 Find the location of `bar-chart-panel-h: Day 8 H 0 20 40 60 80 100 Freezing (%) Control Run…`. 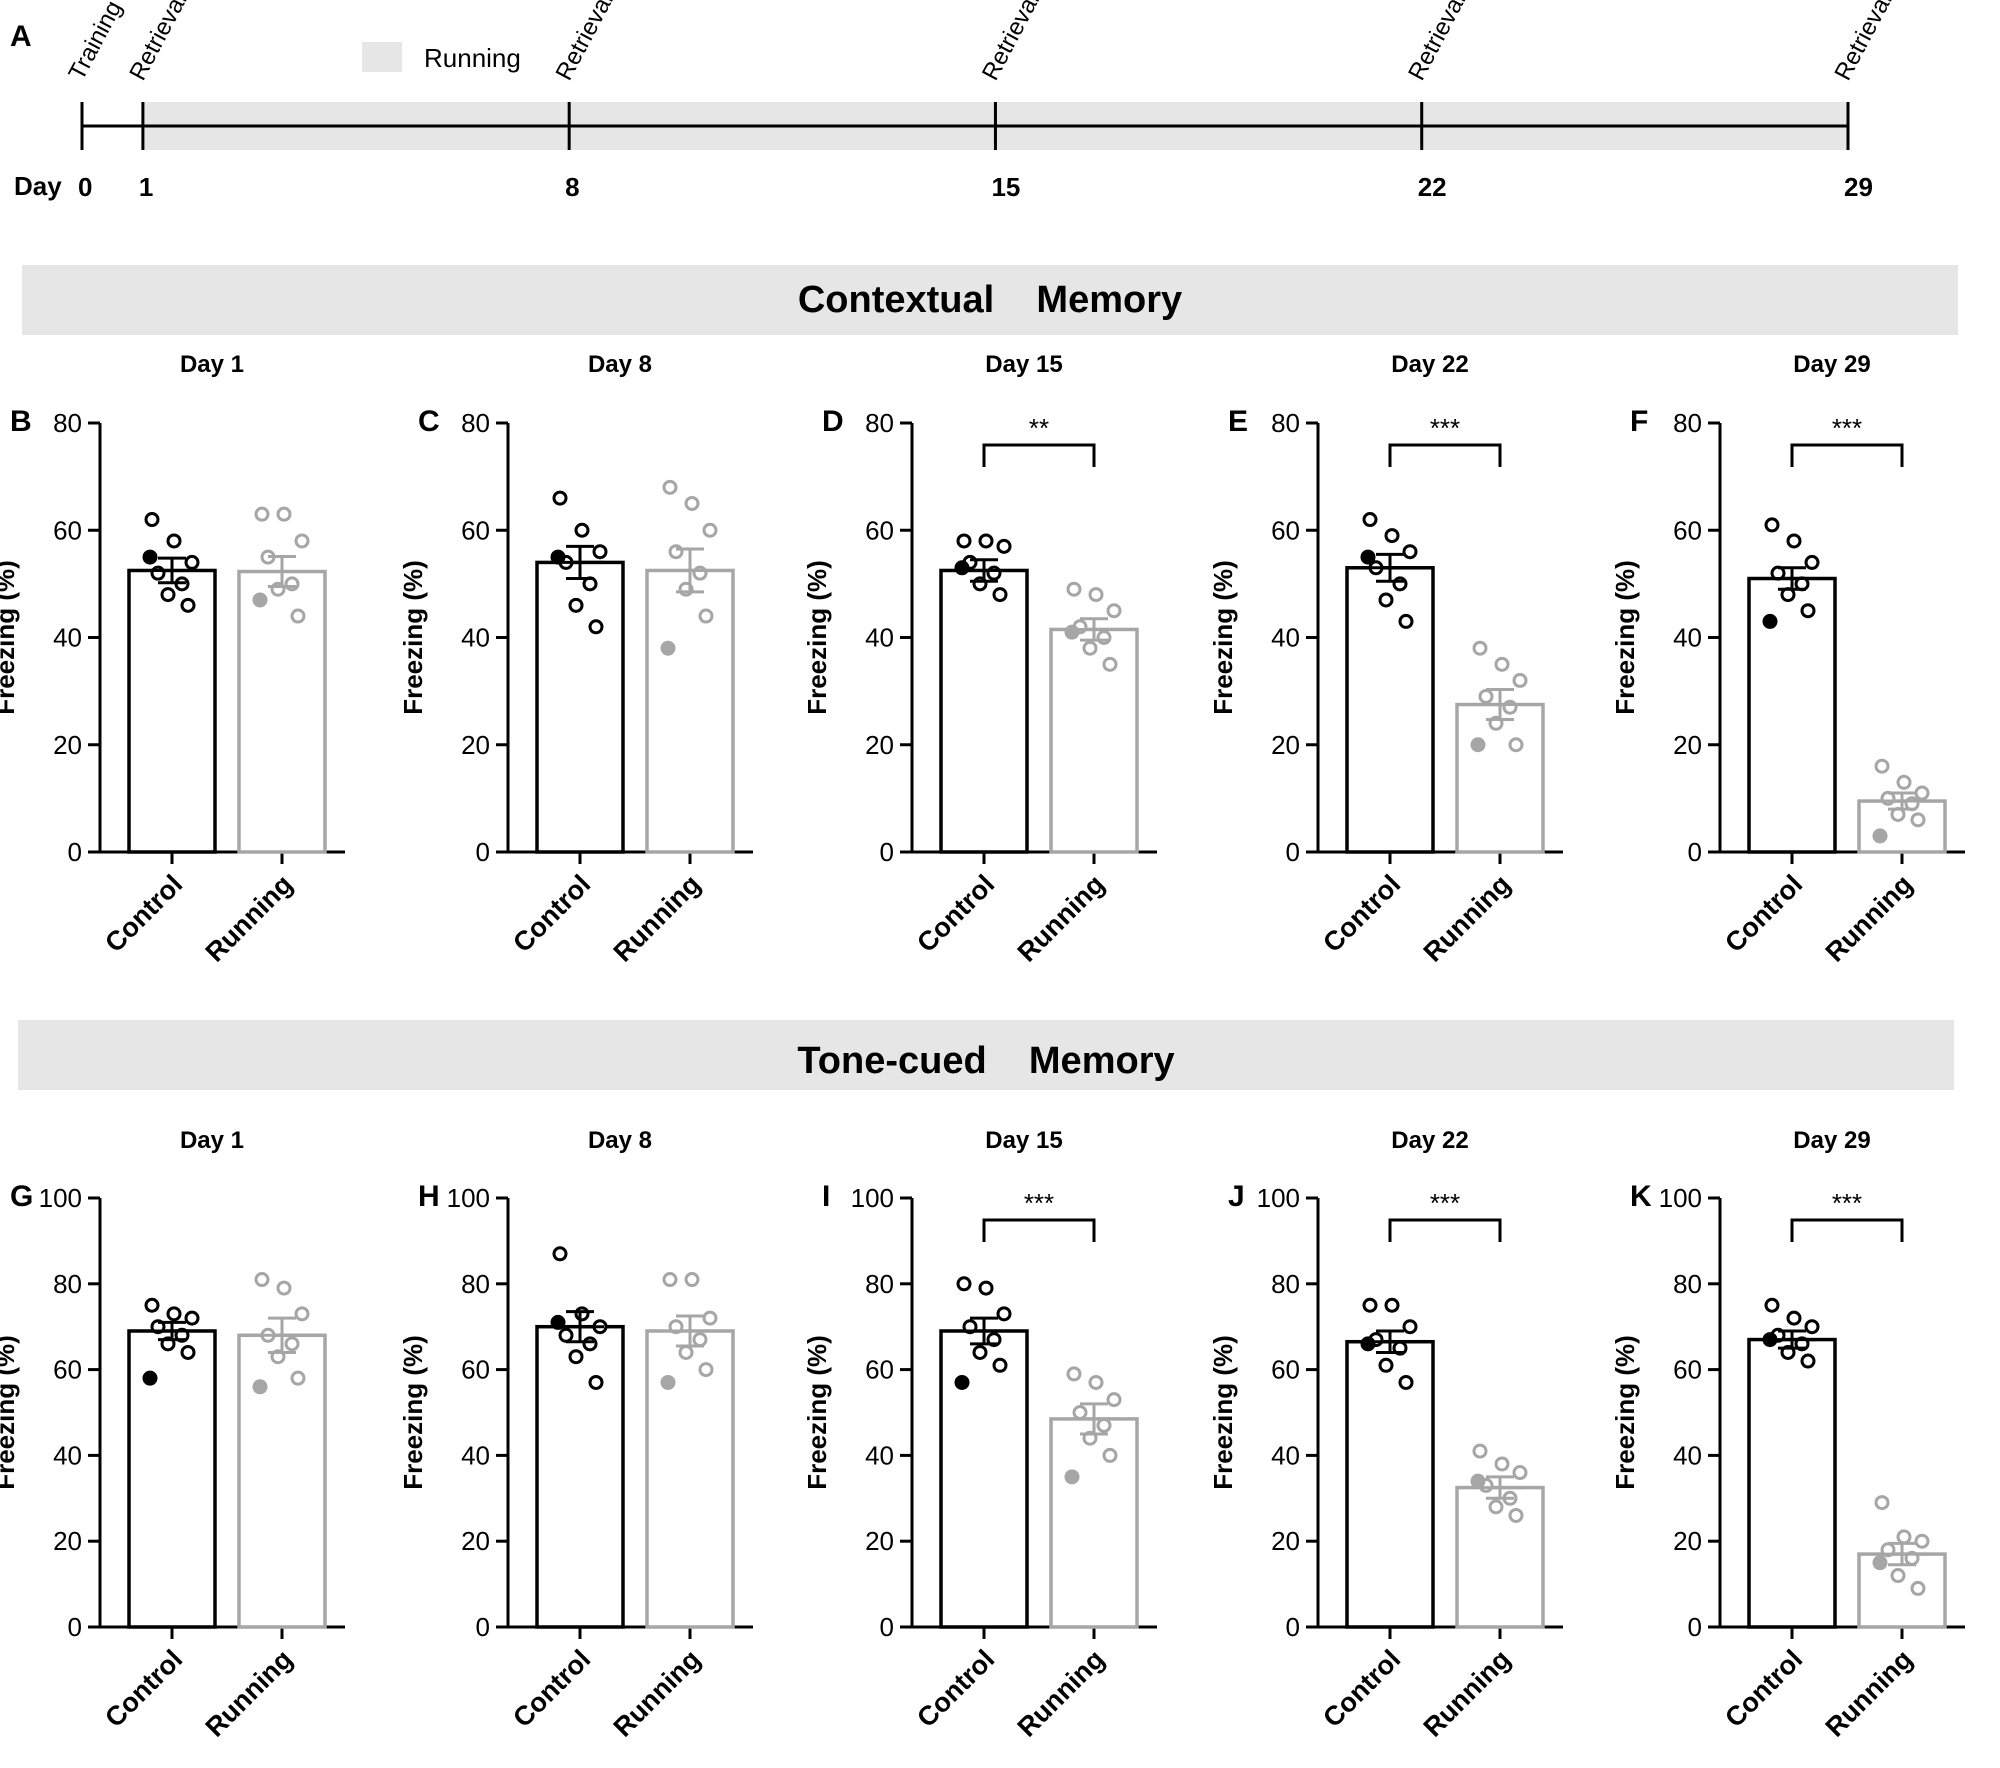

bar-chart-panel-h: Day 8 H 0 20 40 60 80 100 Freezing (%) Control Run… is located at coordinates (575, 1435).